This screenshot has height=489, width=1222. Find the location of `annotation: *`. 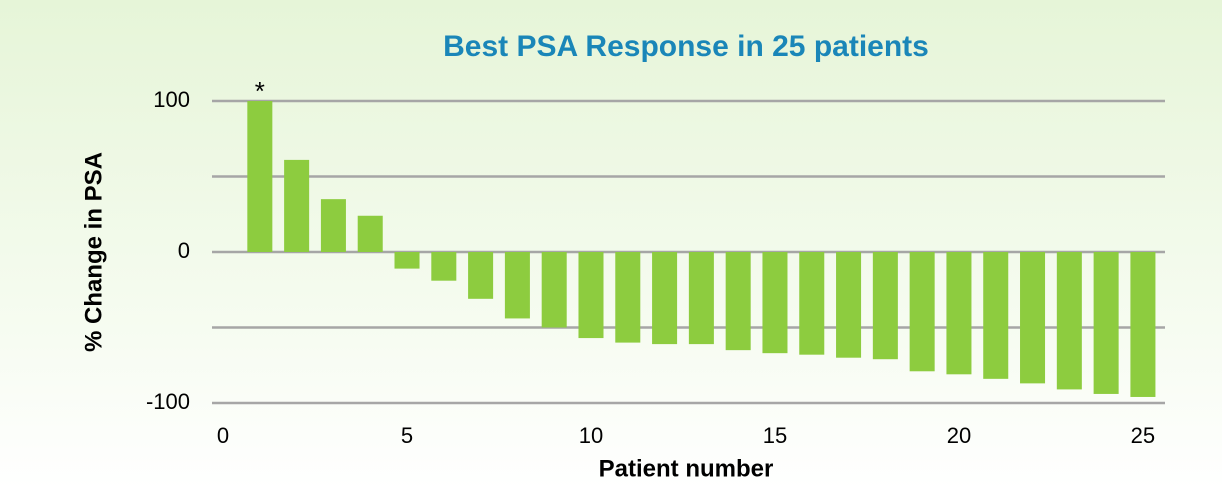

annotation: * is located at coordinates (260, 91).